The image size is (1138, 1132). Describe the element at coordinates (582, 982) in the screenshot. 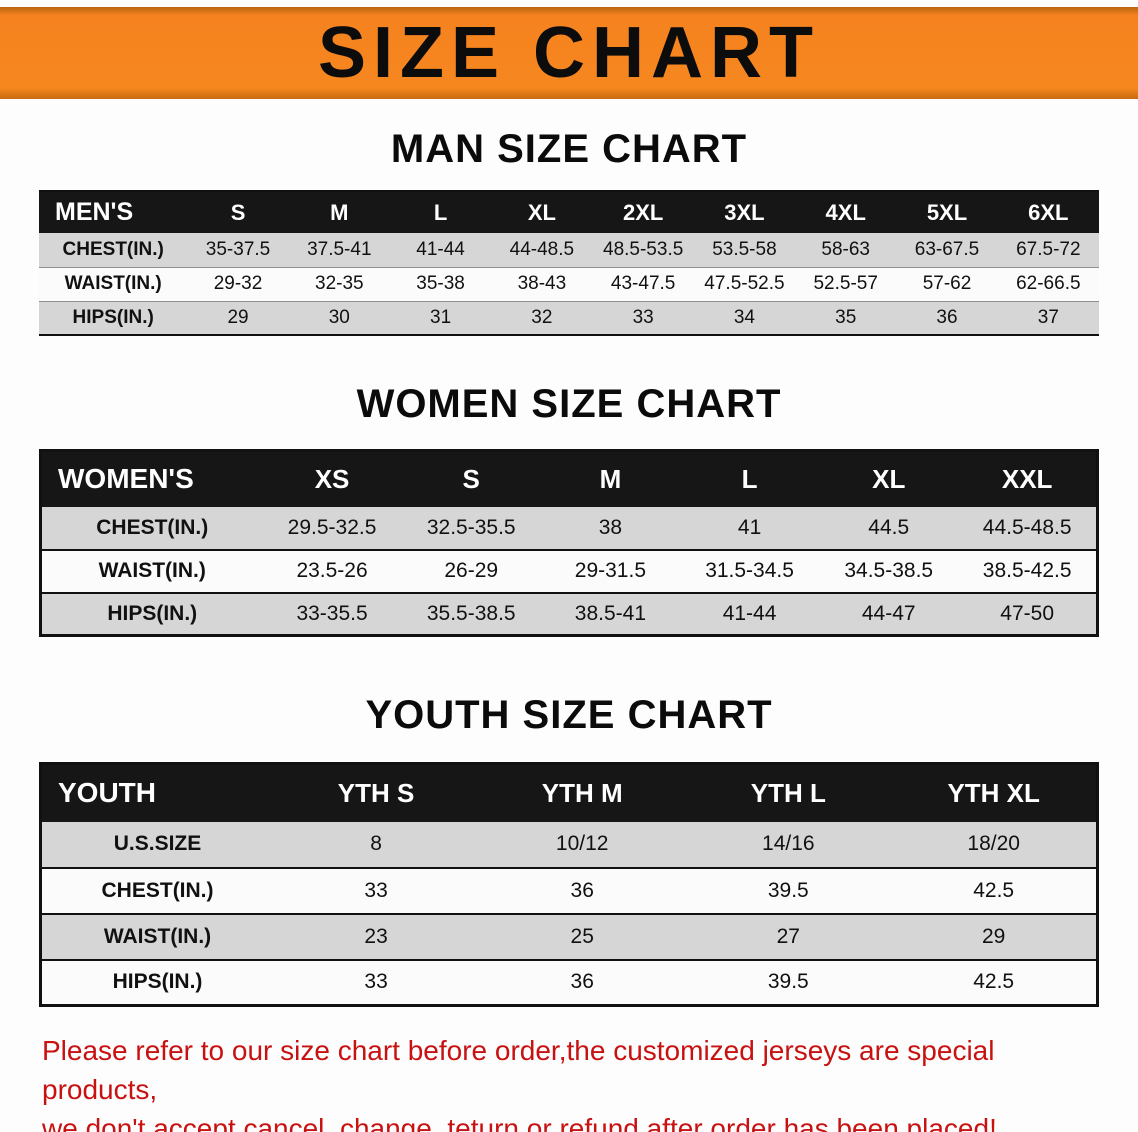

I see `size-value-cell: 36` at that location.